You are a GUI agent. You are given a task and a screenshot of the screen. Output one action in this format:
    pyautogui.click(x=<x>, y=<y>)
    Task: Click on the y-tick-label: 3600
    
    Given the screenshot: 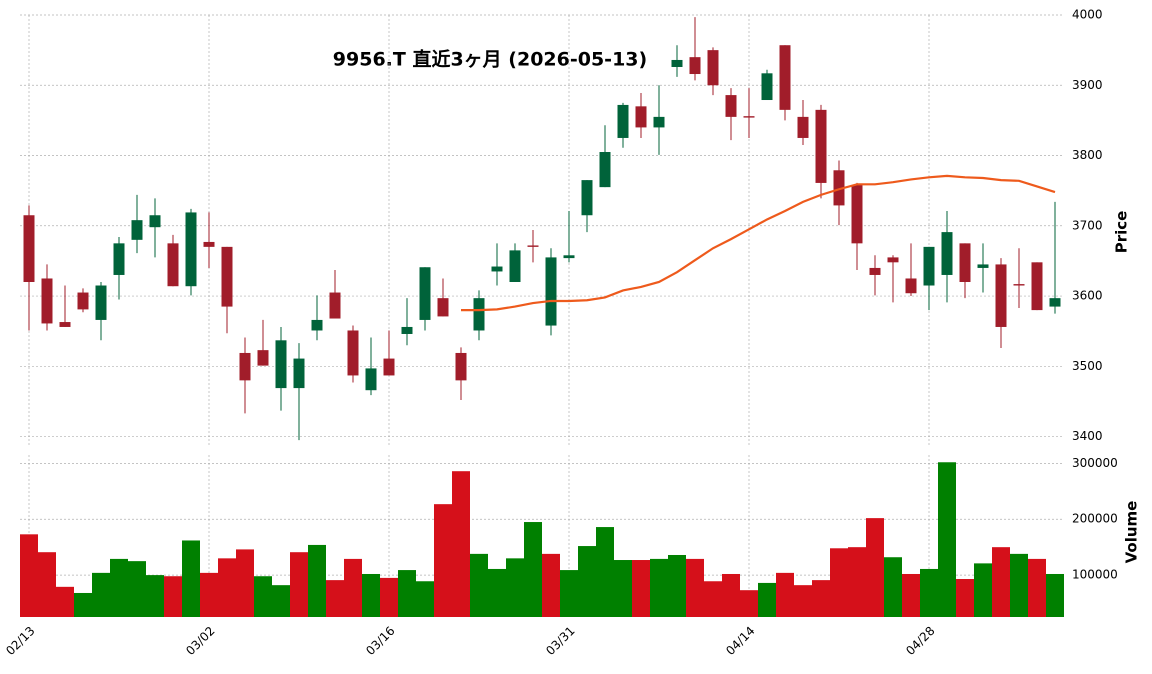 What is the action you would take?
    pyautogui.click(x=1087, y=296)
    